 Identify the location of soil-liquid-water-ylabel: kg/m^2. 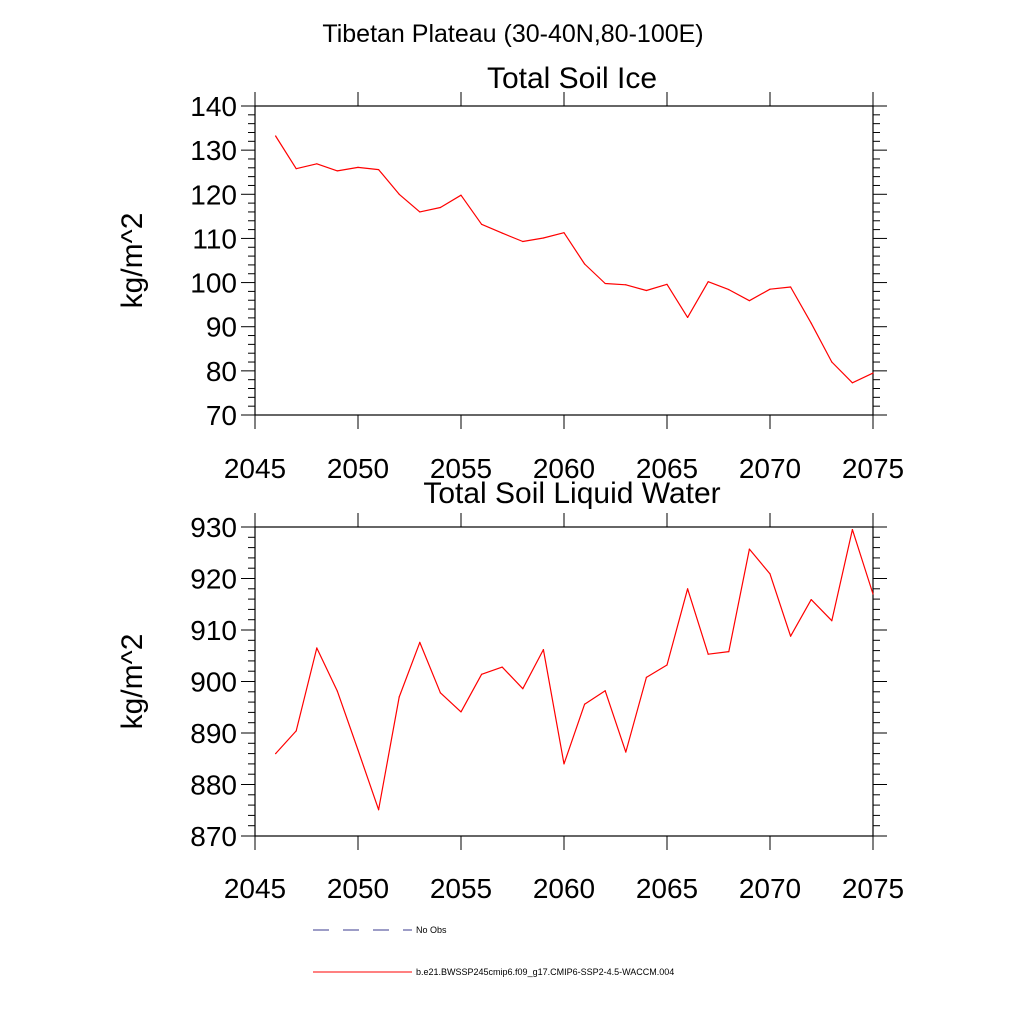
(132, 682).